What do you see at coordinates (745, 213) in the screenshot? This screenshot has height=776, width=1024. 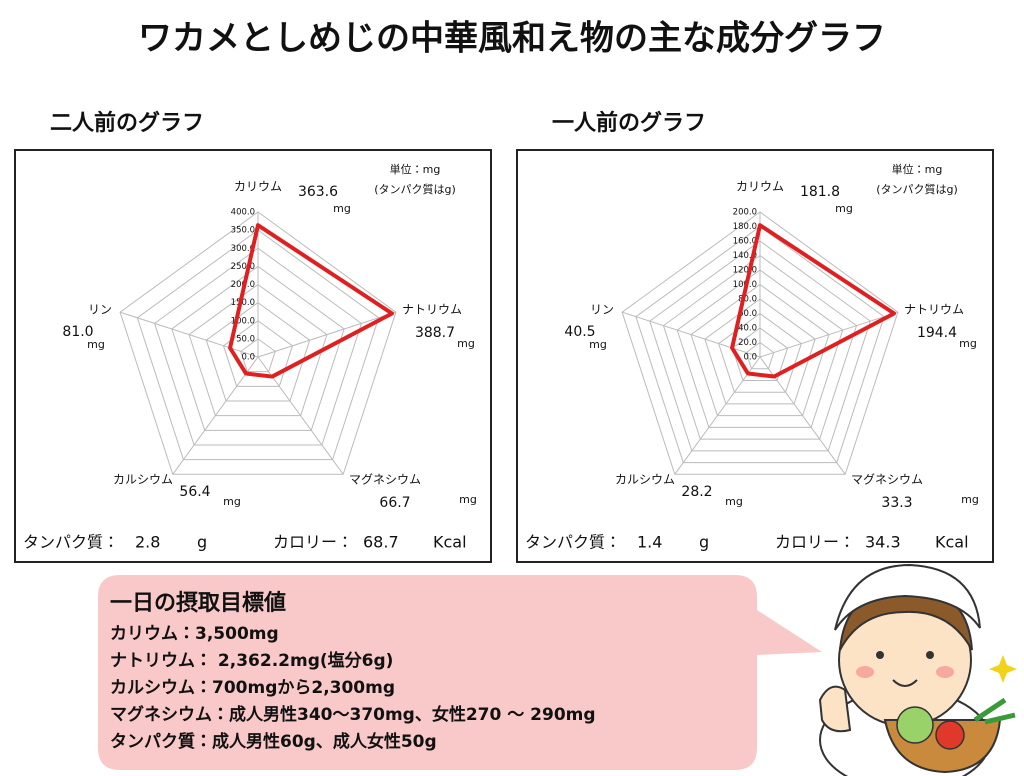 I see `r-tick-label: 200.0` at bounding box center [745, 213].